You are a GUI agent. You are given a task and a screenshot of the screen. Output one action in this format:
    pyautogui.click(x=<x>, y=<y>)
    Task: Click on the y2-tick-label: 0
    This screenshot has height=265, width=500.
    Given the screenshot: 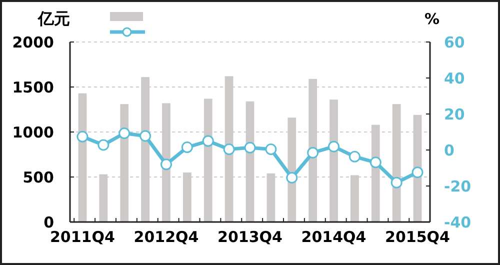 What is the action you would take?
    pyautogui.click(x=449, y=150)
    